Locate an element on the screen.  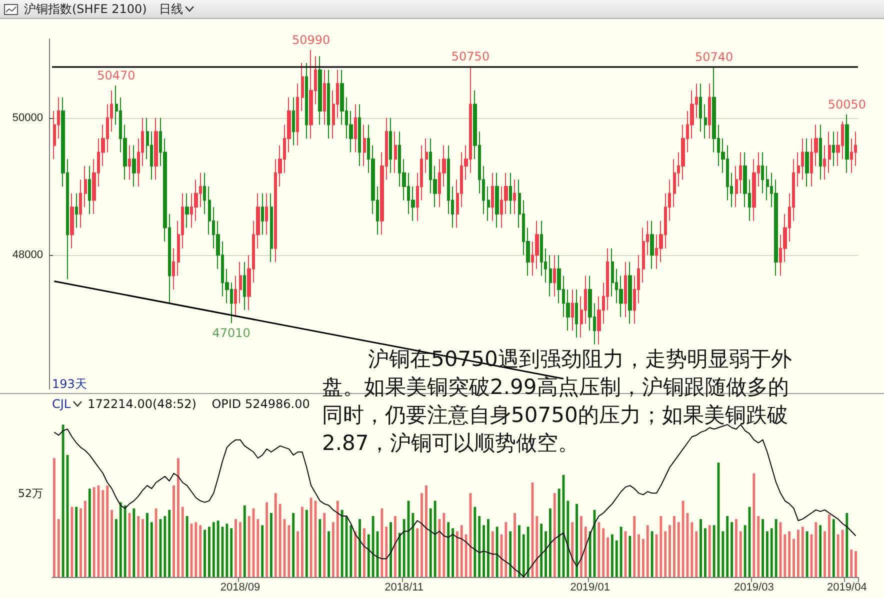
x-tick-label: 2019/01 is located at coordinates (590, 588).